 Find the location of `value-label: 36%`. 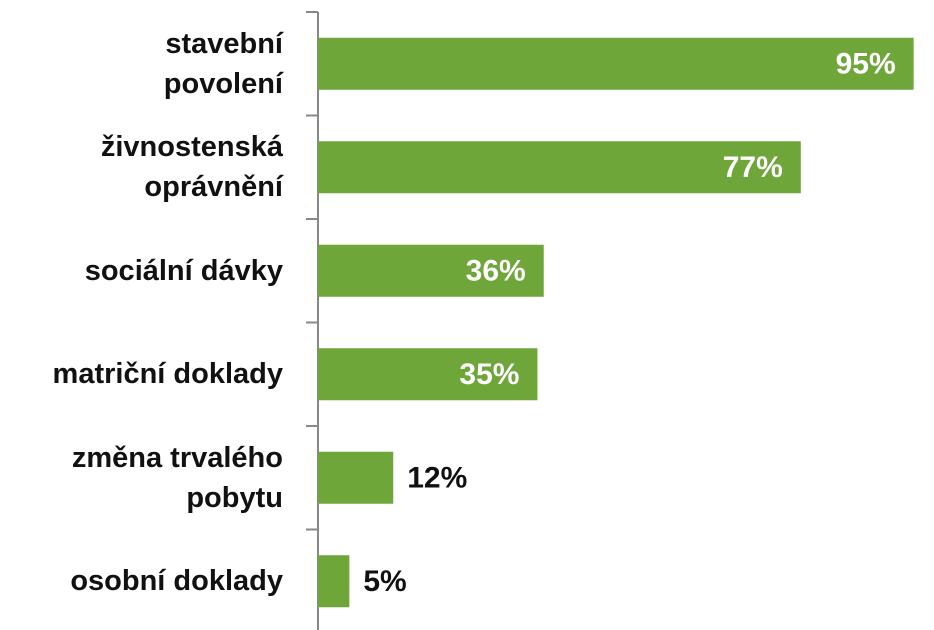

value-label: 36% is located at coordinates (496, 271).